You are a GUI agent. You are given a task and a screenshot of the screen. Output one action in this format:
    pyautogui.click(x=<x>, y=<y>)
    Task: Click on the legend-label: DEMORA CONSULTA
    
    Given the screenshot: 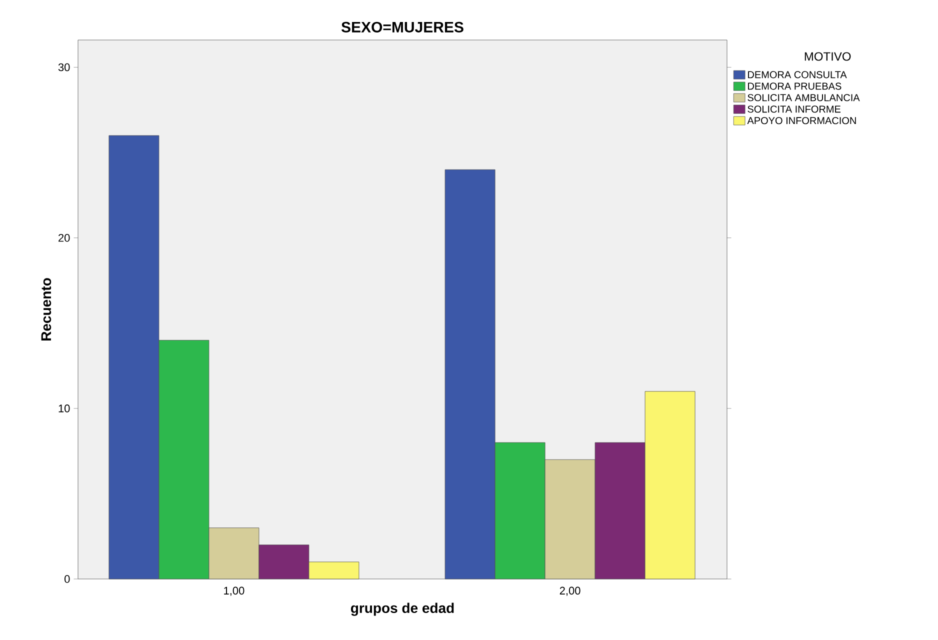 What is the action you would take?
    pyautogui.click(x=797, y=74)
    